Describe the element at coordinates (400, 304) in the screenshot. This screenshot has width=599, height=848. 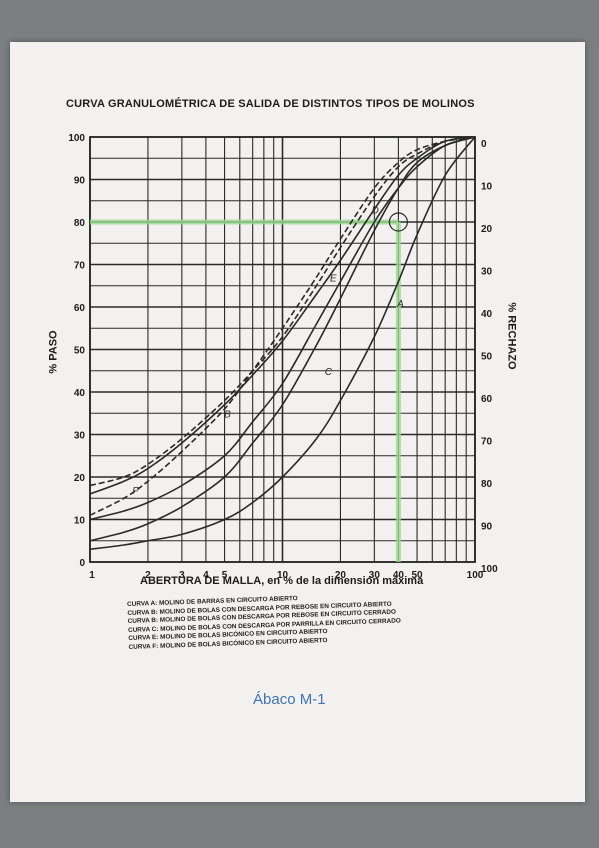
I see `curve-label-a: A` at that location.